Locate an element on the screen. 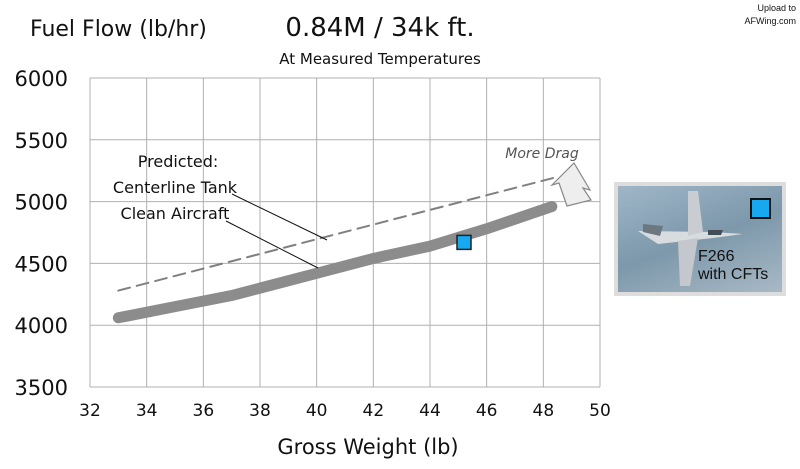  leader-line-centerline is located at coordinates (279, 217).